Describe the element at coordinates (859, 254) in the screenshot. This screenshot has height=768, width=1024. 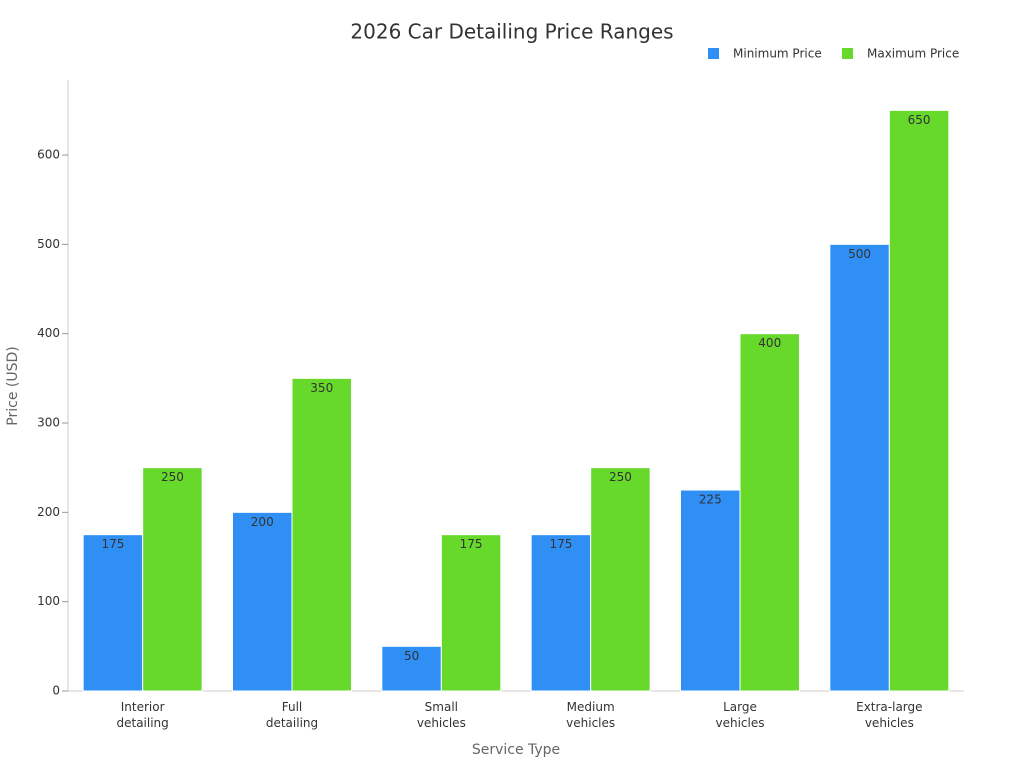
I see `data-label: 500` at that location.